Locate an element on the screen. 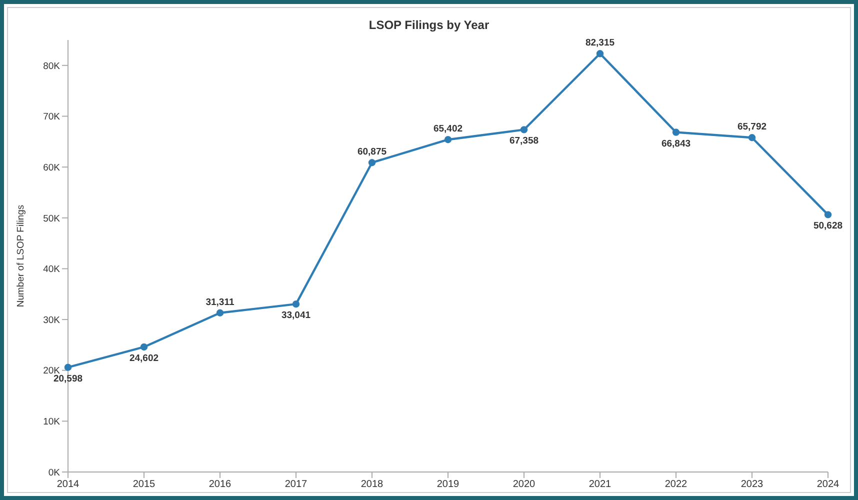 Image resolution: width=858 pixels, height=500 pixels. x-tick-label: 2023 is located at coordinates (752, 484).